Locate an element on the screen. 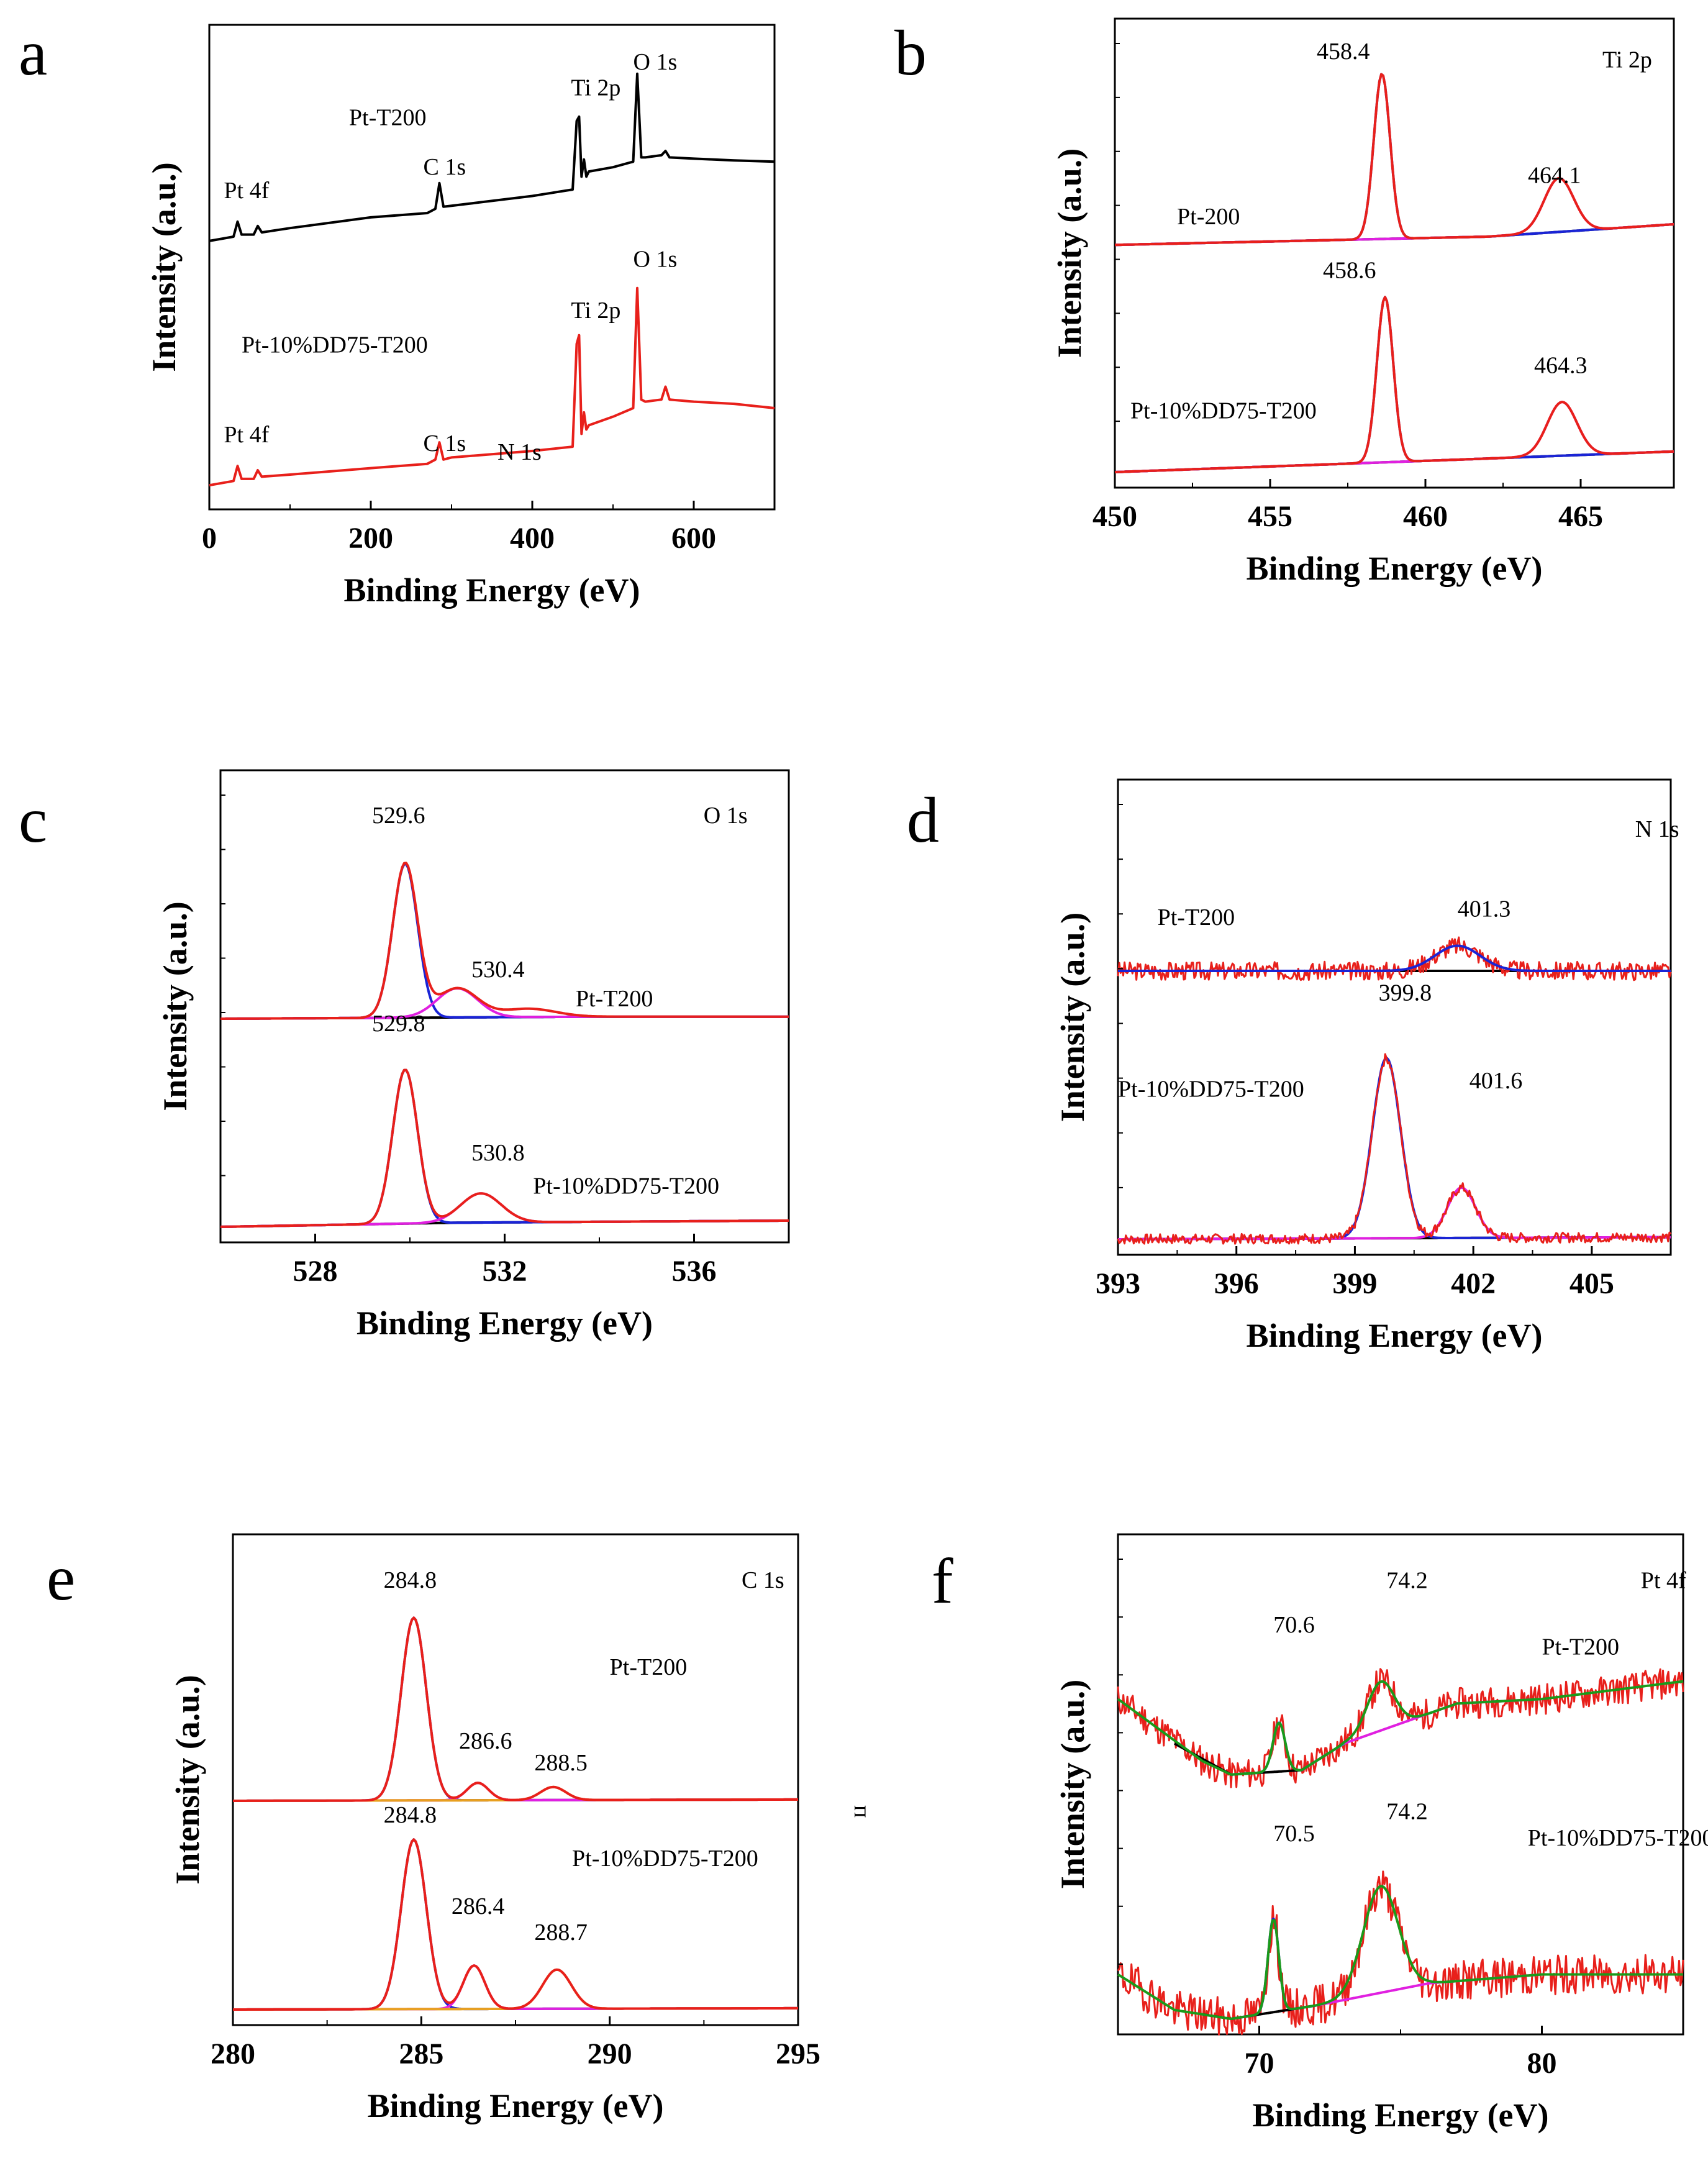  annotation-p5: 286.4 is located at coordinates (479, 1906).